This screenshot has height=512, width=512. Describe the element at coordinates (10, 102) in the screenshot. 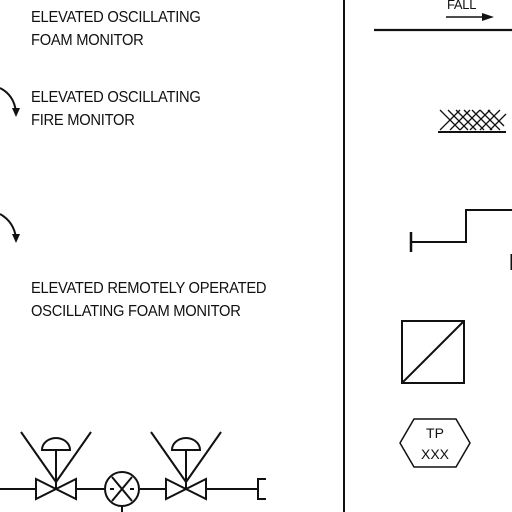

I see `oscillation-arrow-icon-fire-monitor` at that location.